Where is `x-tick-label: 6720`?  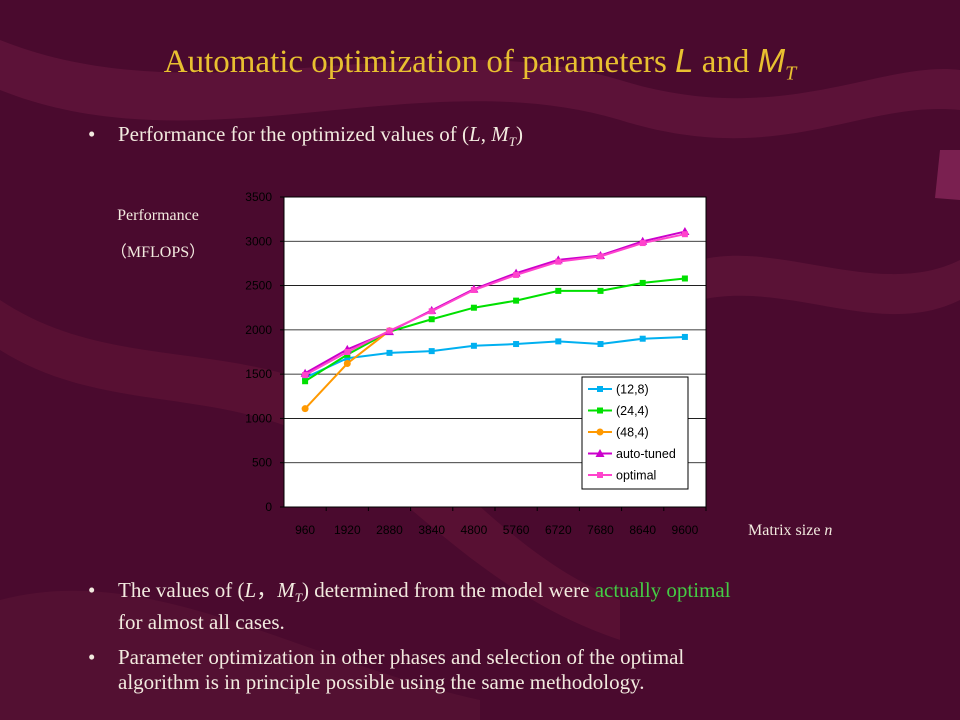
x-tick-label: 6720 is located at coordinates (558, 530).